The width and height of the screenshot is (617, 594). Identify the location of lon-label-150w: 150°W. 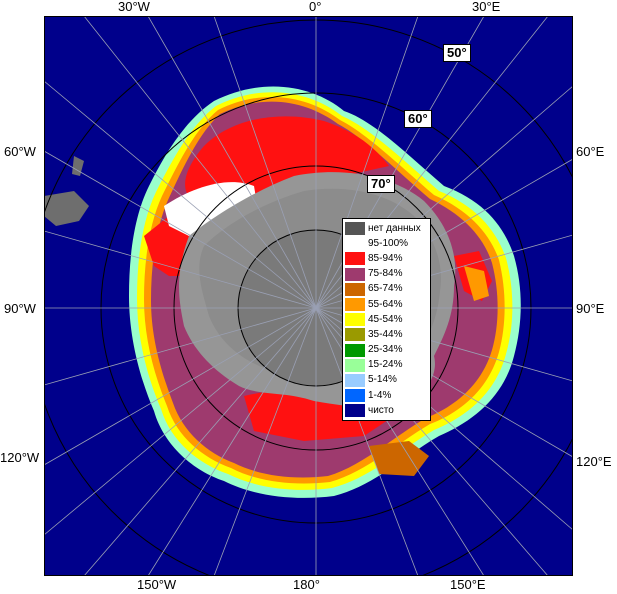
(157, 584).